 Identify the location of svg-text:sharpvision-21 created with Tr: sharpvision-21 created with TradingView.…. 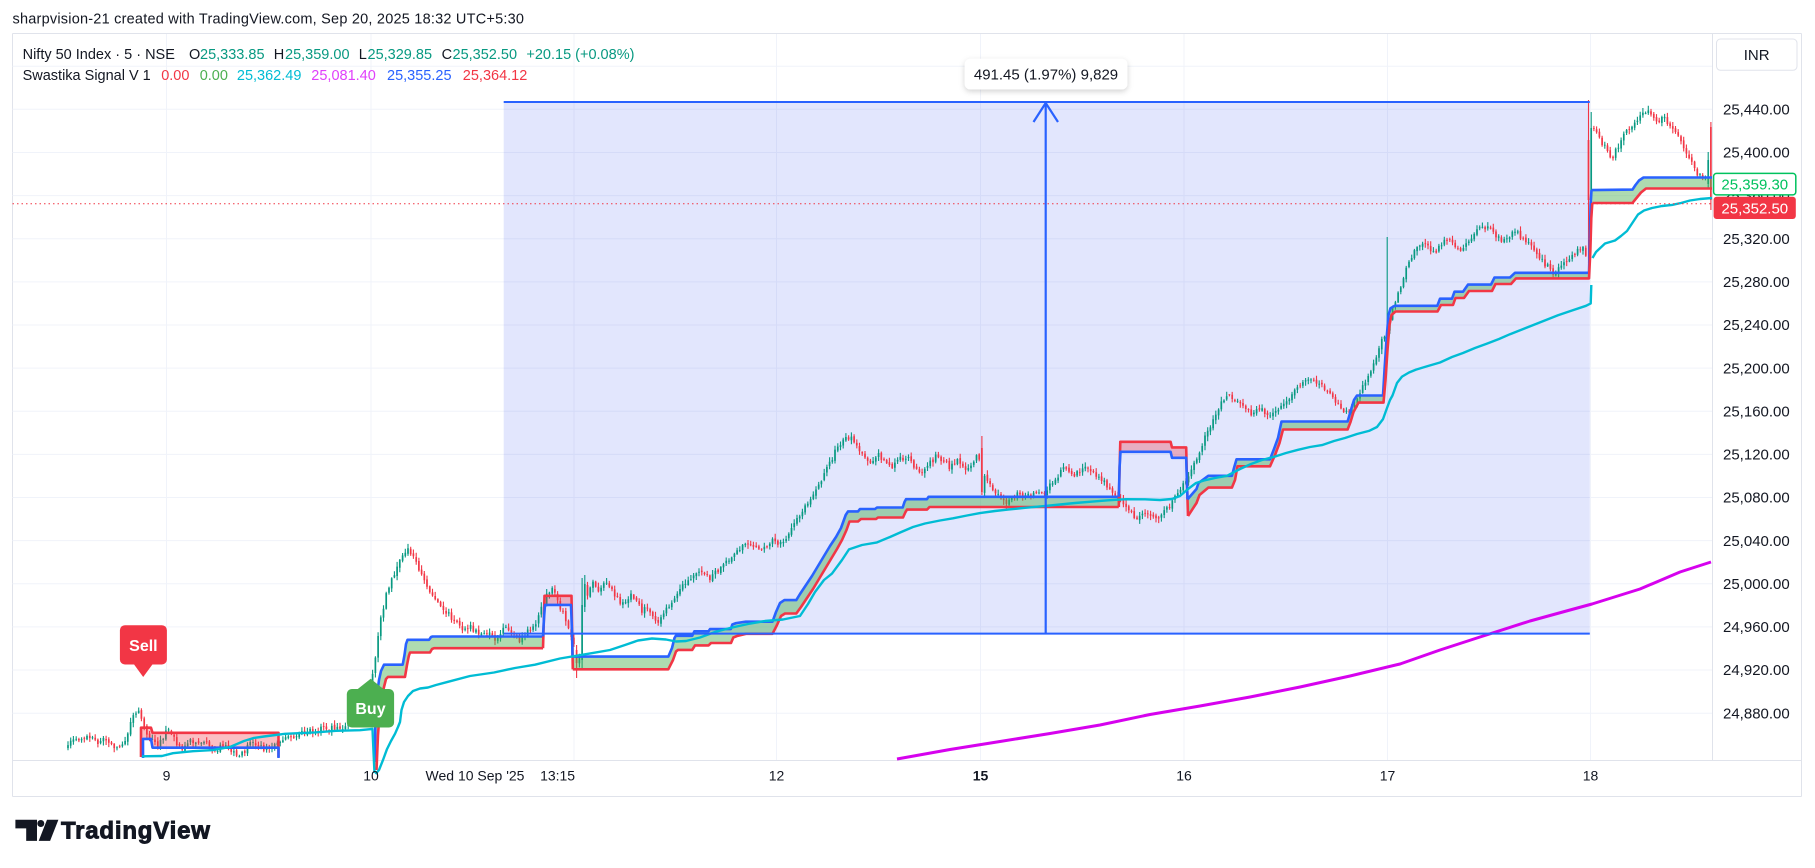
(269, 20).